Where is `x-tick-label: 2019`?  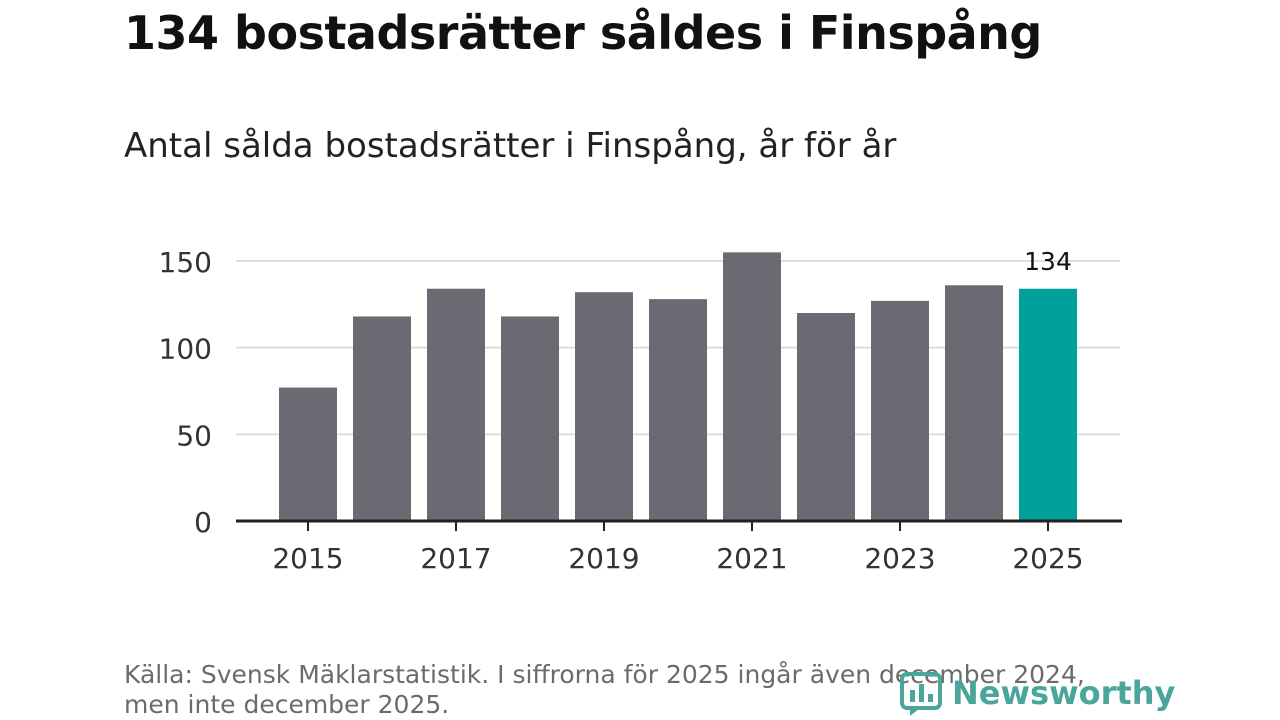
x-tick-label: 2019 is located at coordinates (603, 558).